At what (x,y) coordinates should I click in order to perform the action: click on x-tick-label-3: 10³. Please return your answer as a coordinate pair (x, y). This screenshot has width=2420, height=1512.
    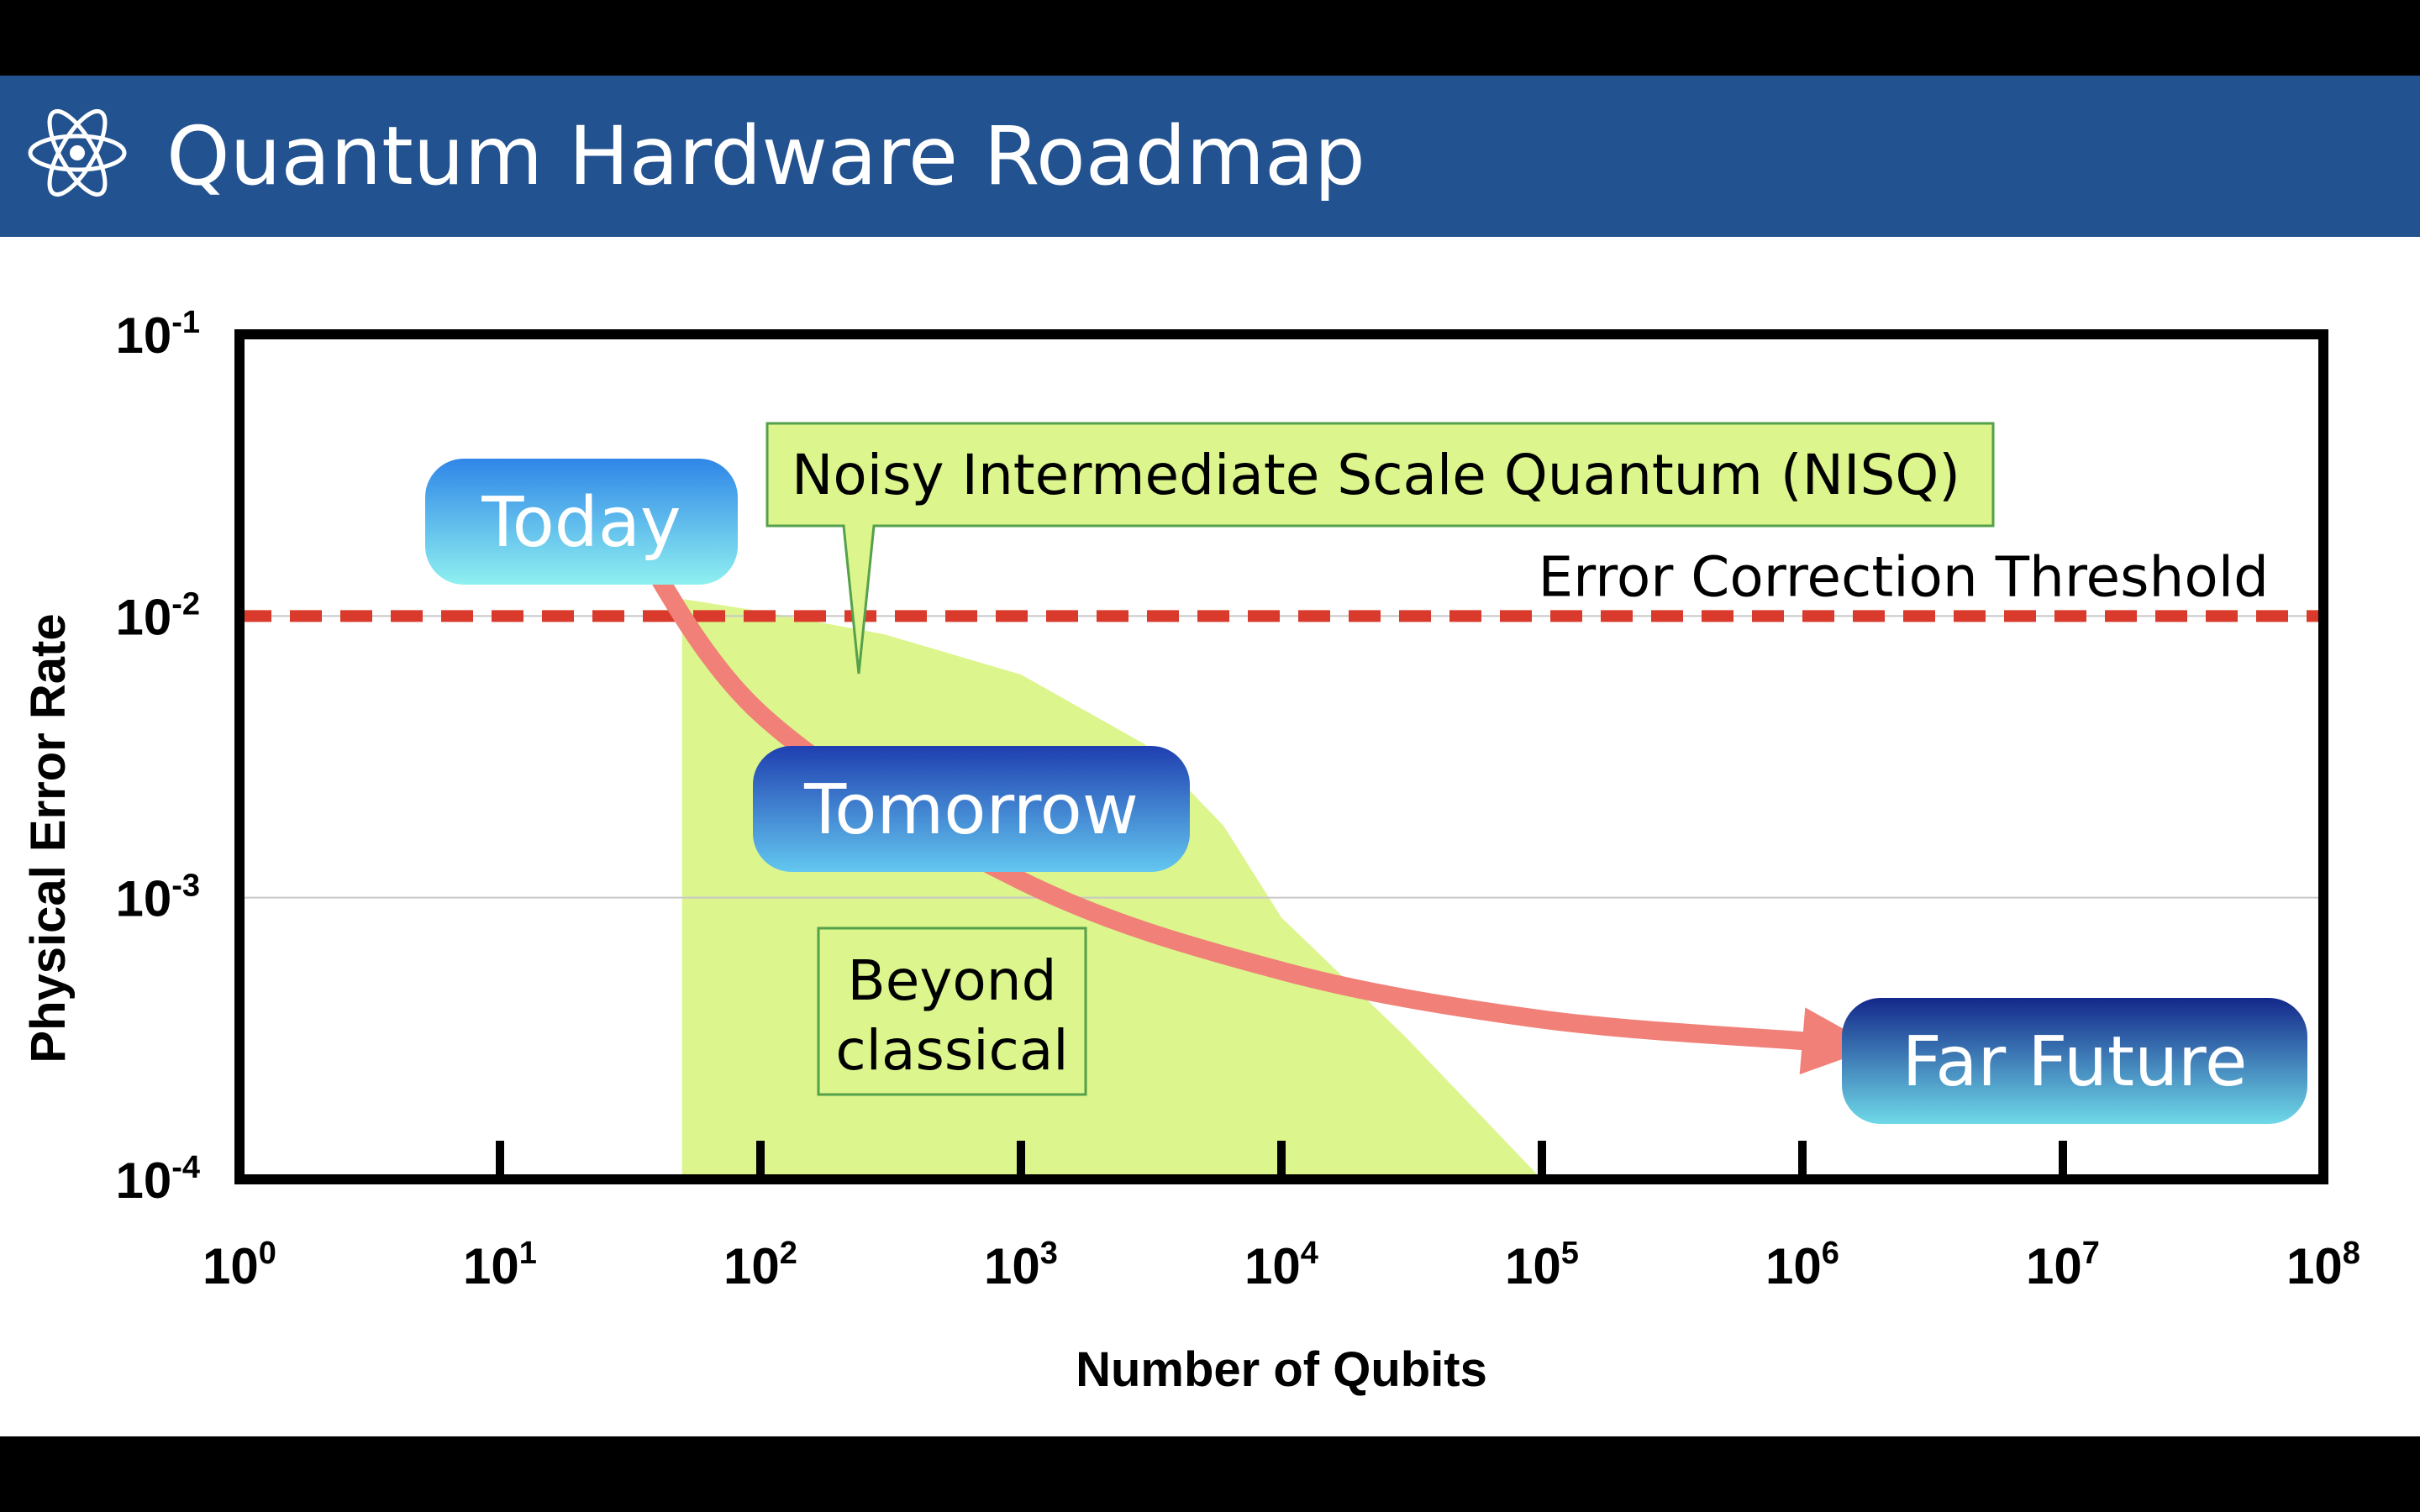
    Looking at the image, I should click on (1021, 1265).